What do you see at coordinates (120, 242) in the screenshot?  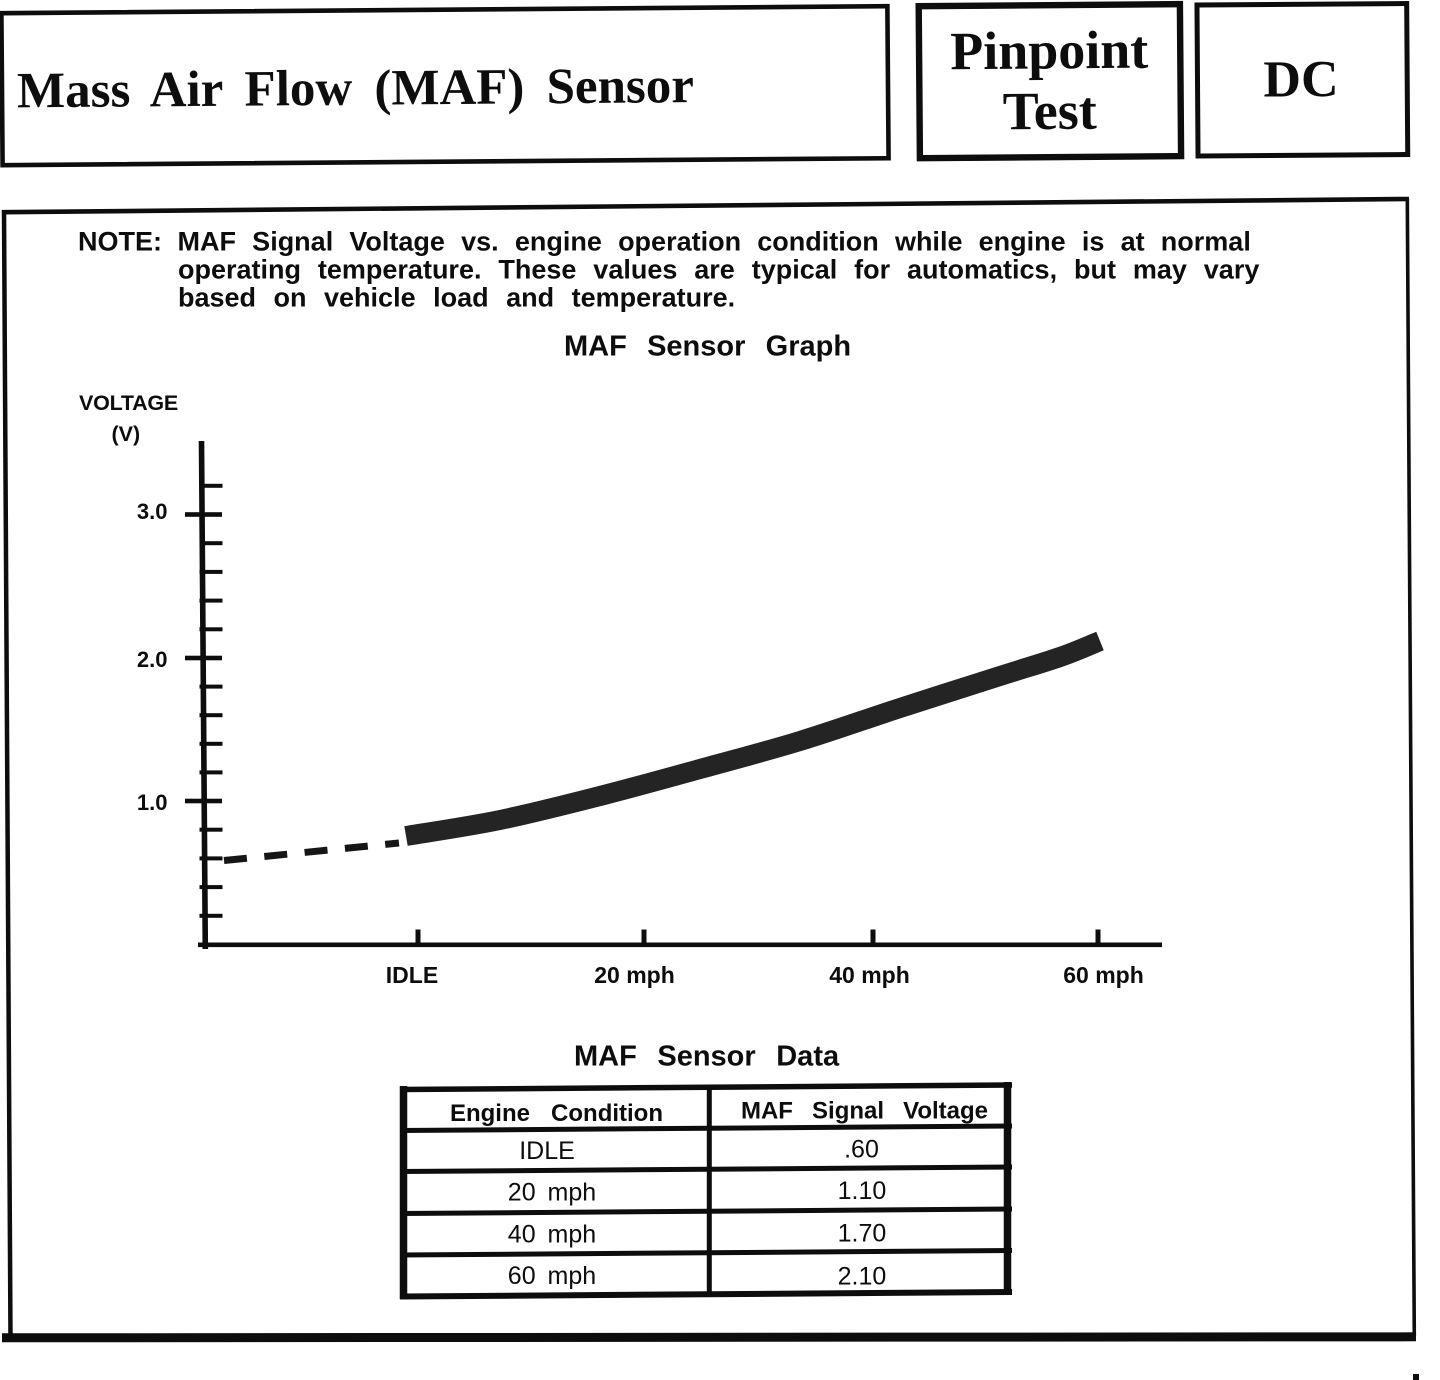 I see `svg-text: NOTE:` at bounding box center [120, 242].